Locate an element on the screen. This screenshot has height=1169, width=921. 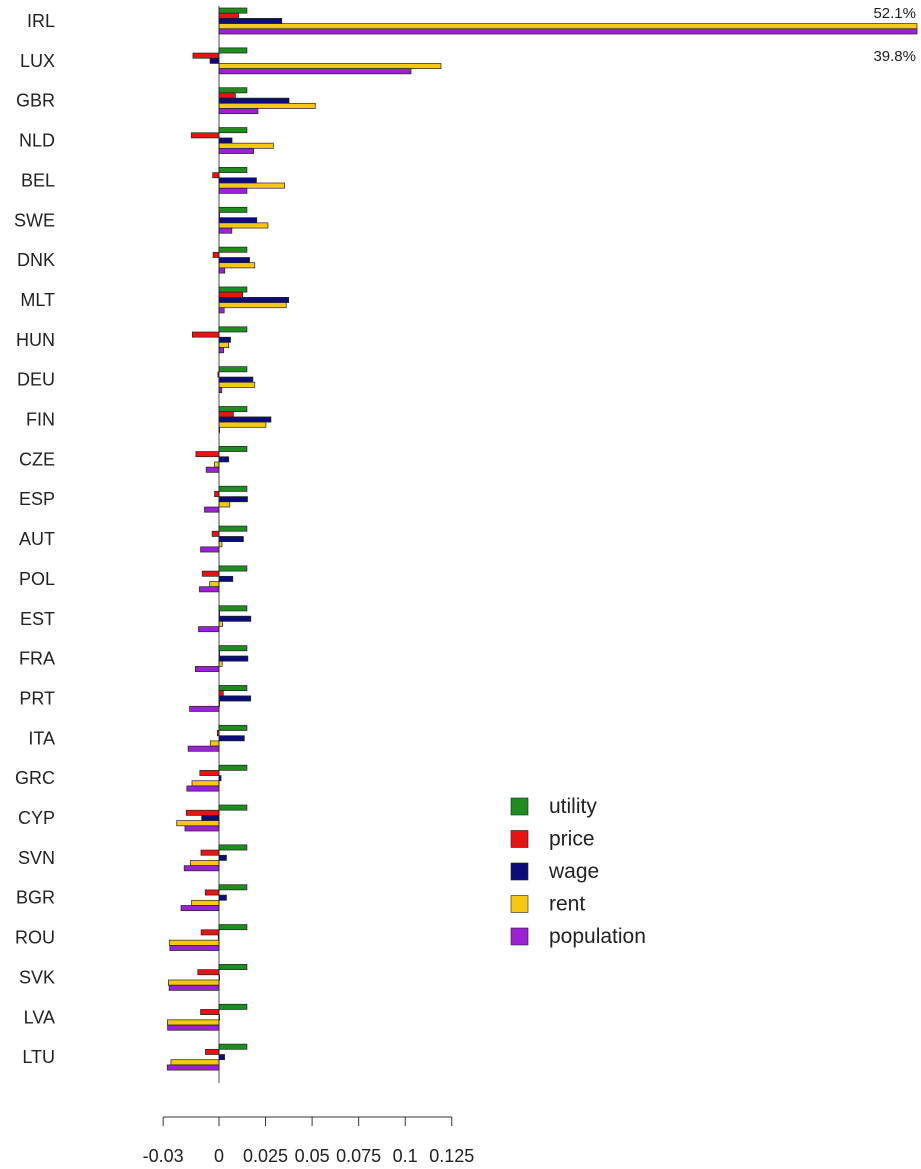
category-label: LTU is located at coordinates (38, 1057).